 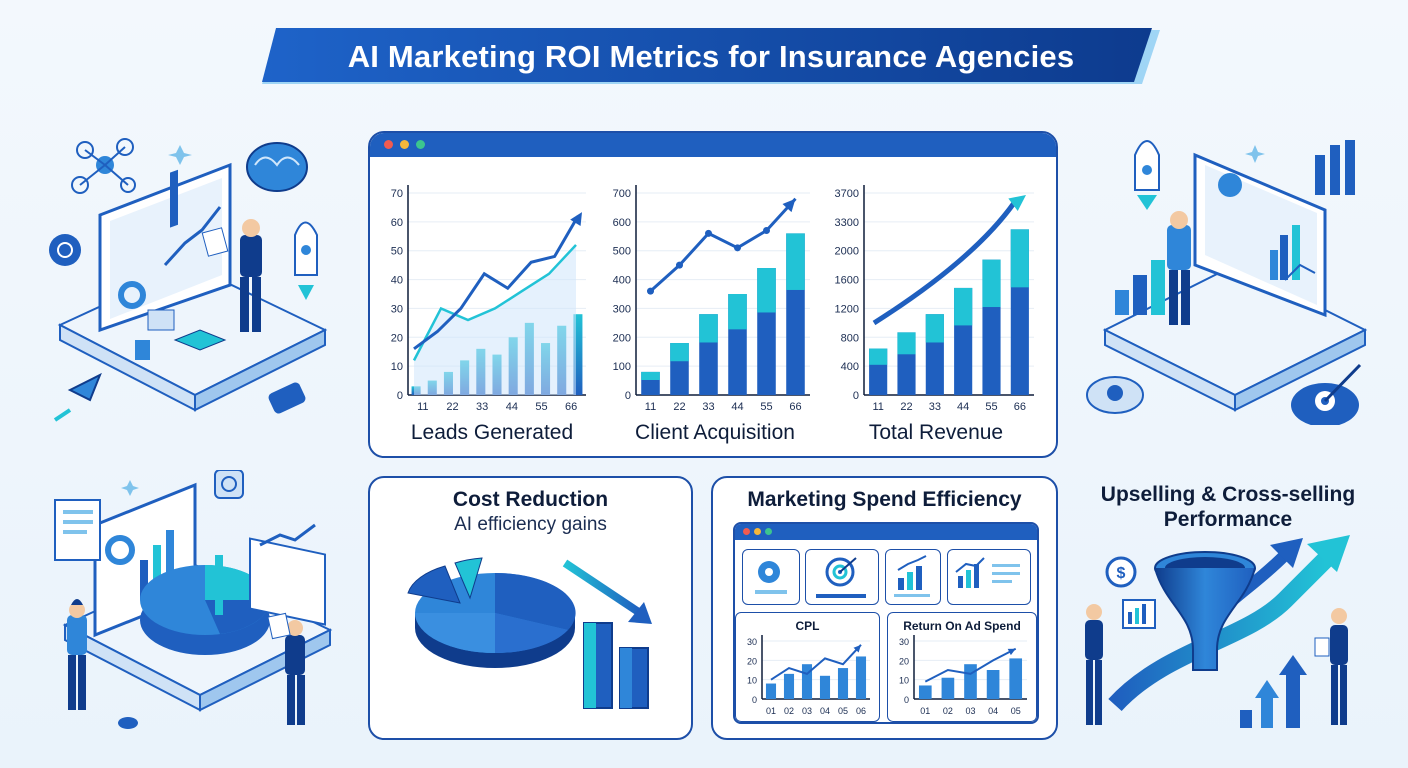 I want to click on revenue-ytick: 1200, so click(x=847, y=309).